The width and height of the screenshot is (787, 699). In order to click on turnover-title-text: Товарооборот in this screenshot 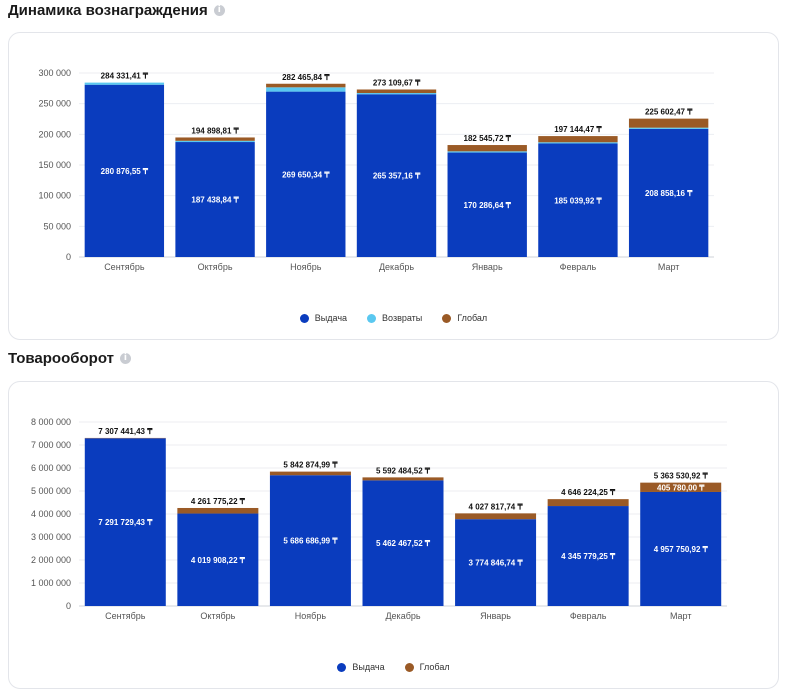, I will do `click(61, 358)`.